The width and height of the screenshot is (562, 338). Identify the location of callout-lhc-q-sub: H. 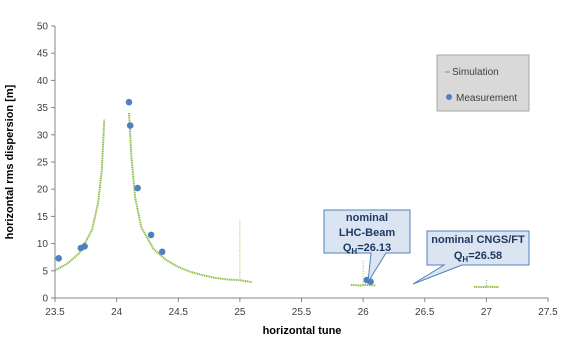
(354, 251).